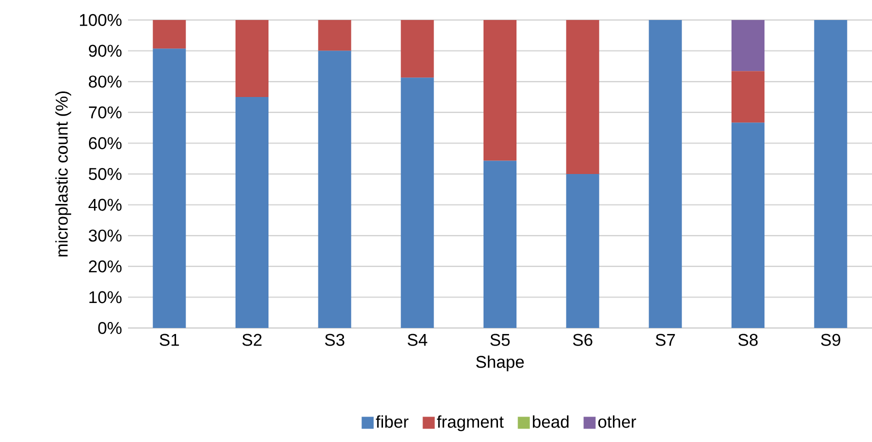 This screenshot has width=872, height=442. Describe the element at coordinates (101, 20) in the screenshot. I see `y-tick-label: 100%` at that location.